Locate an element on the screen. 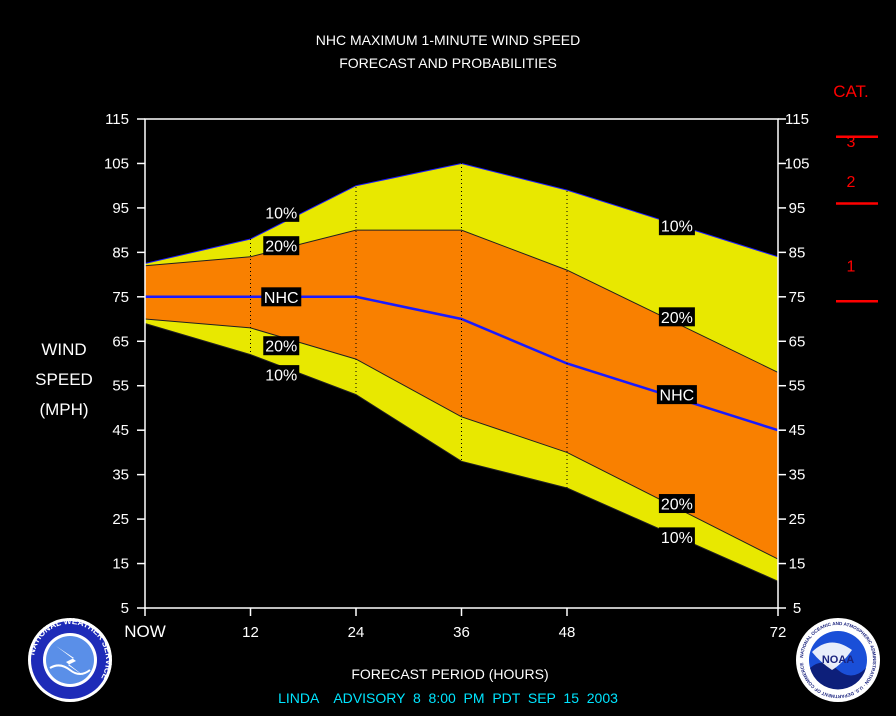 The width and height of the screenshot is (896, 716). y-tick-label-right: 115 is located at coordinates (797, 119).